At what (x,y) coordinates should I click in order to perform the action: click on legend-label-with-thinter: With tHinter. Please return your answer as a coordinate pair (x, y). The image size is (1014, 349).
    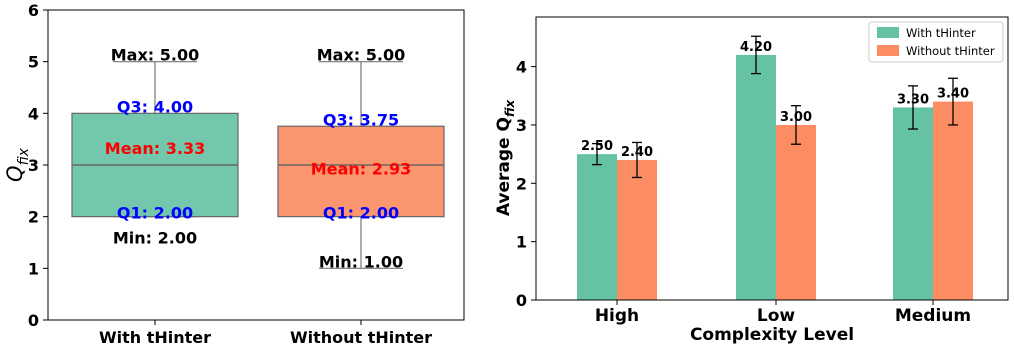
    Looking at the image, I should click on (941, 33).